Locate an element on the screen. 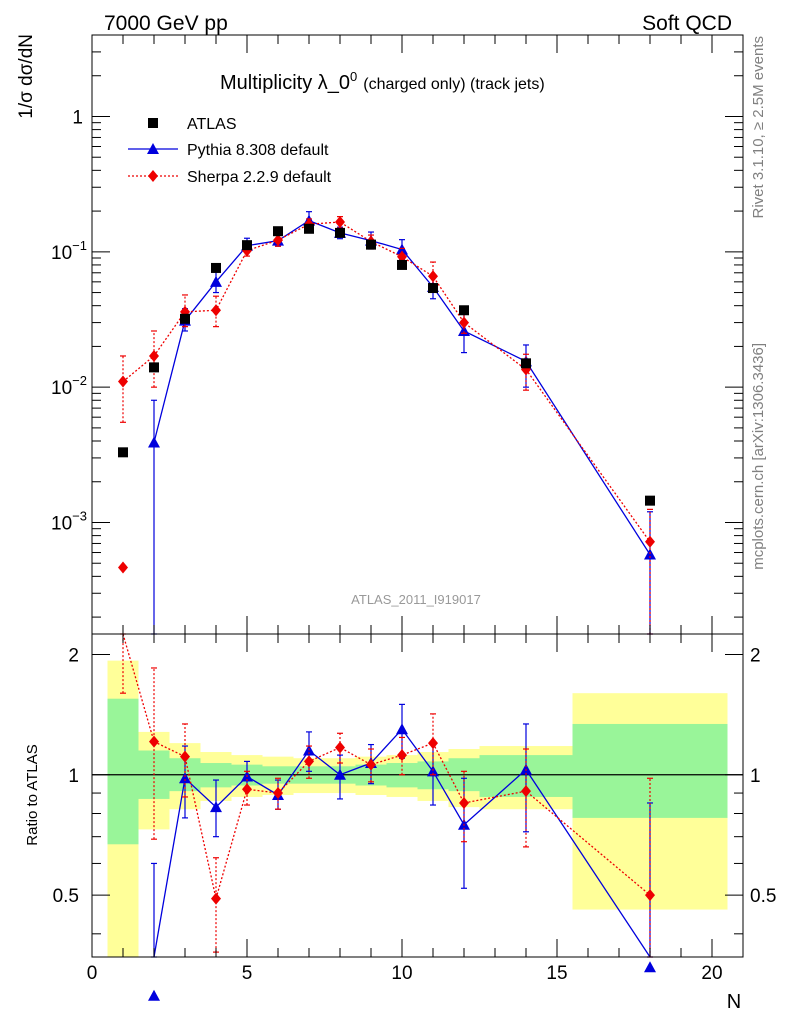 The image size is (786, 1024). header-right: Soft QCD is located at coordinates (687, 23).